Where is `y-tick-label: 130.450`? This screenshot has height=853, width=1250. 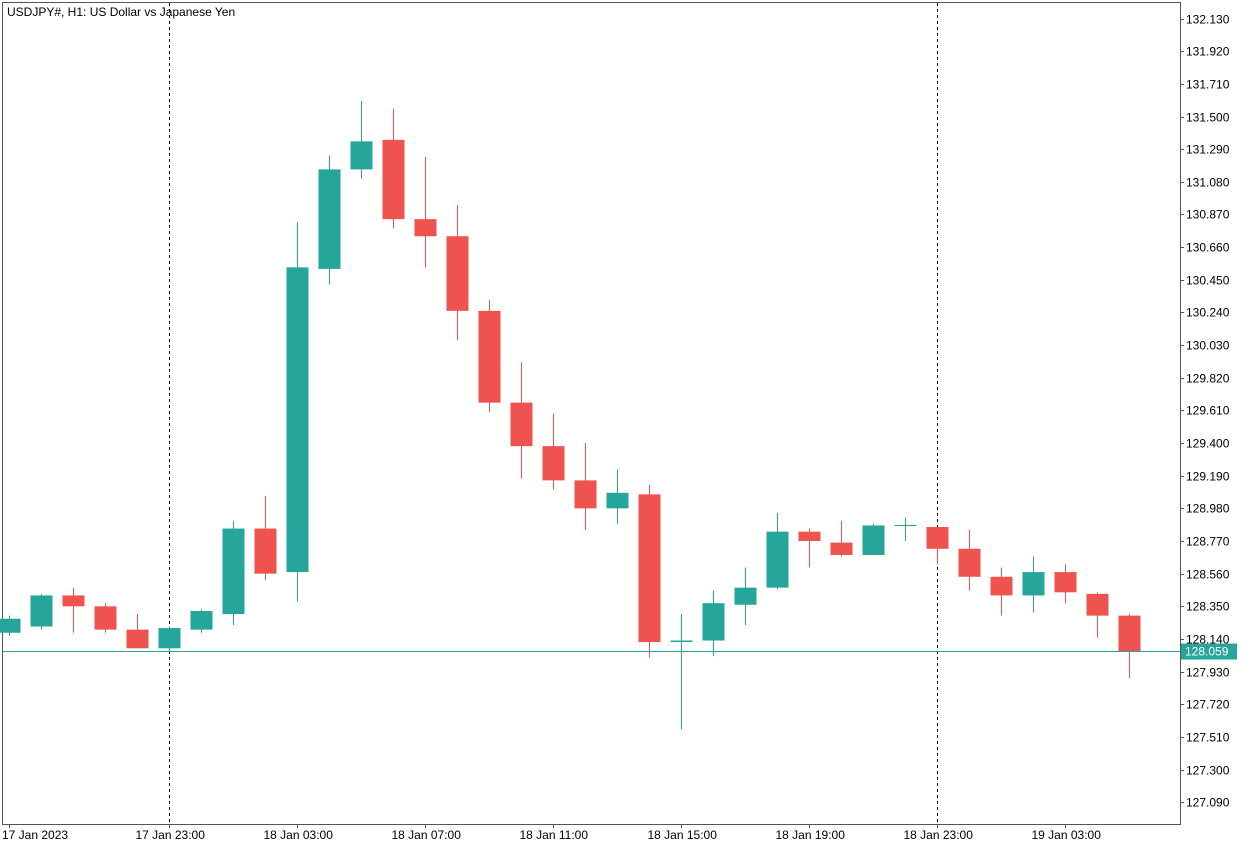
y-tick-label: 130.450 is located at coordinates (1208, 281).